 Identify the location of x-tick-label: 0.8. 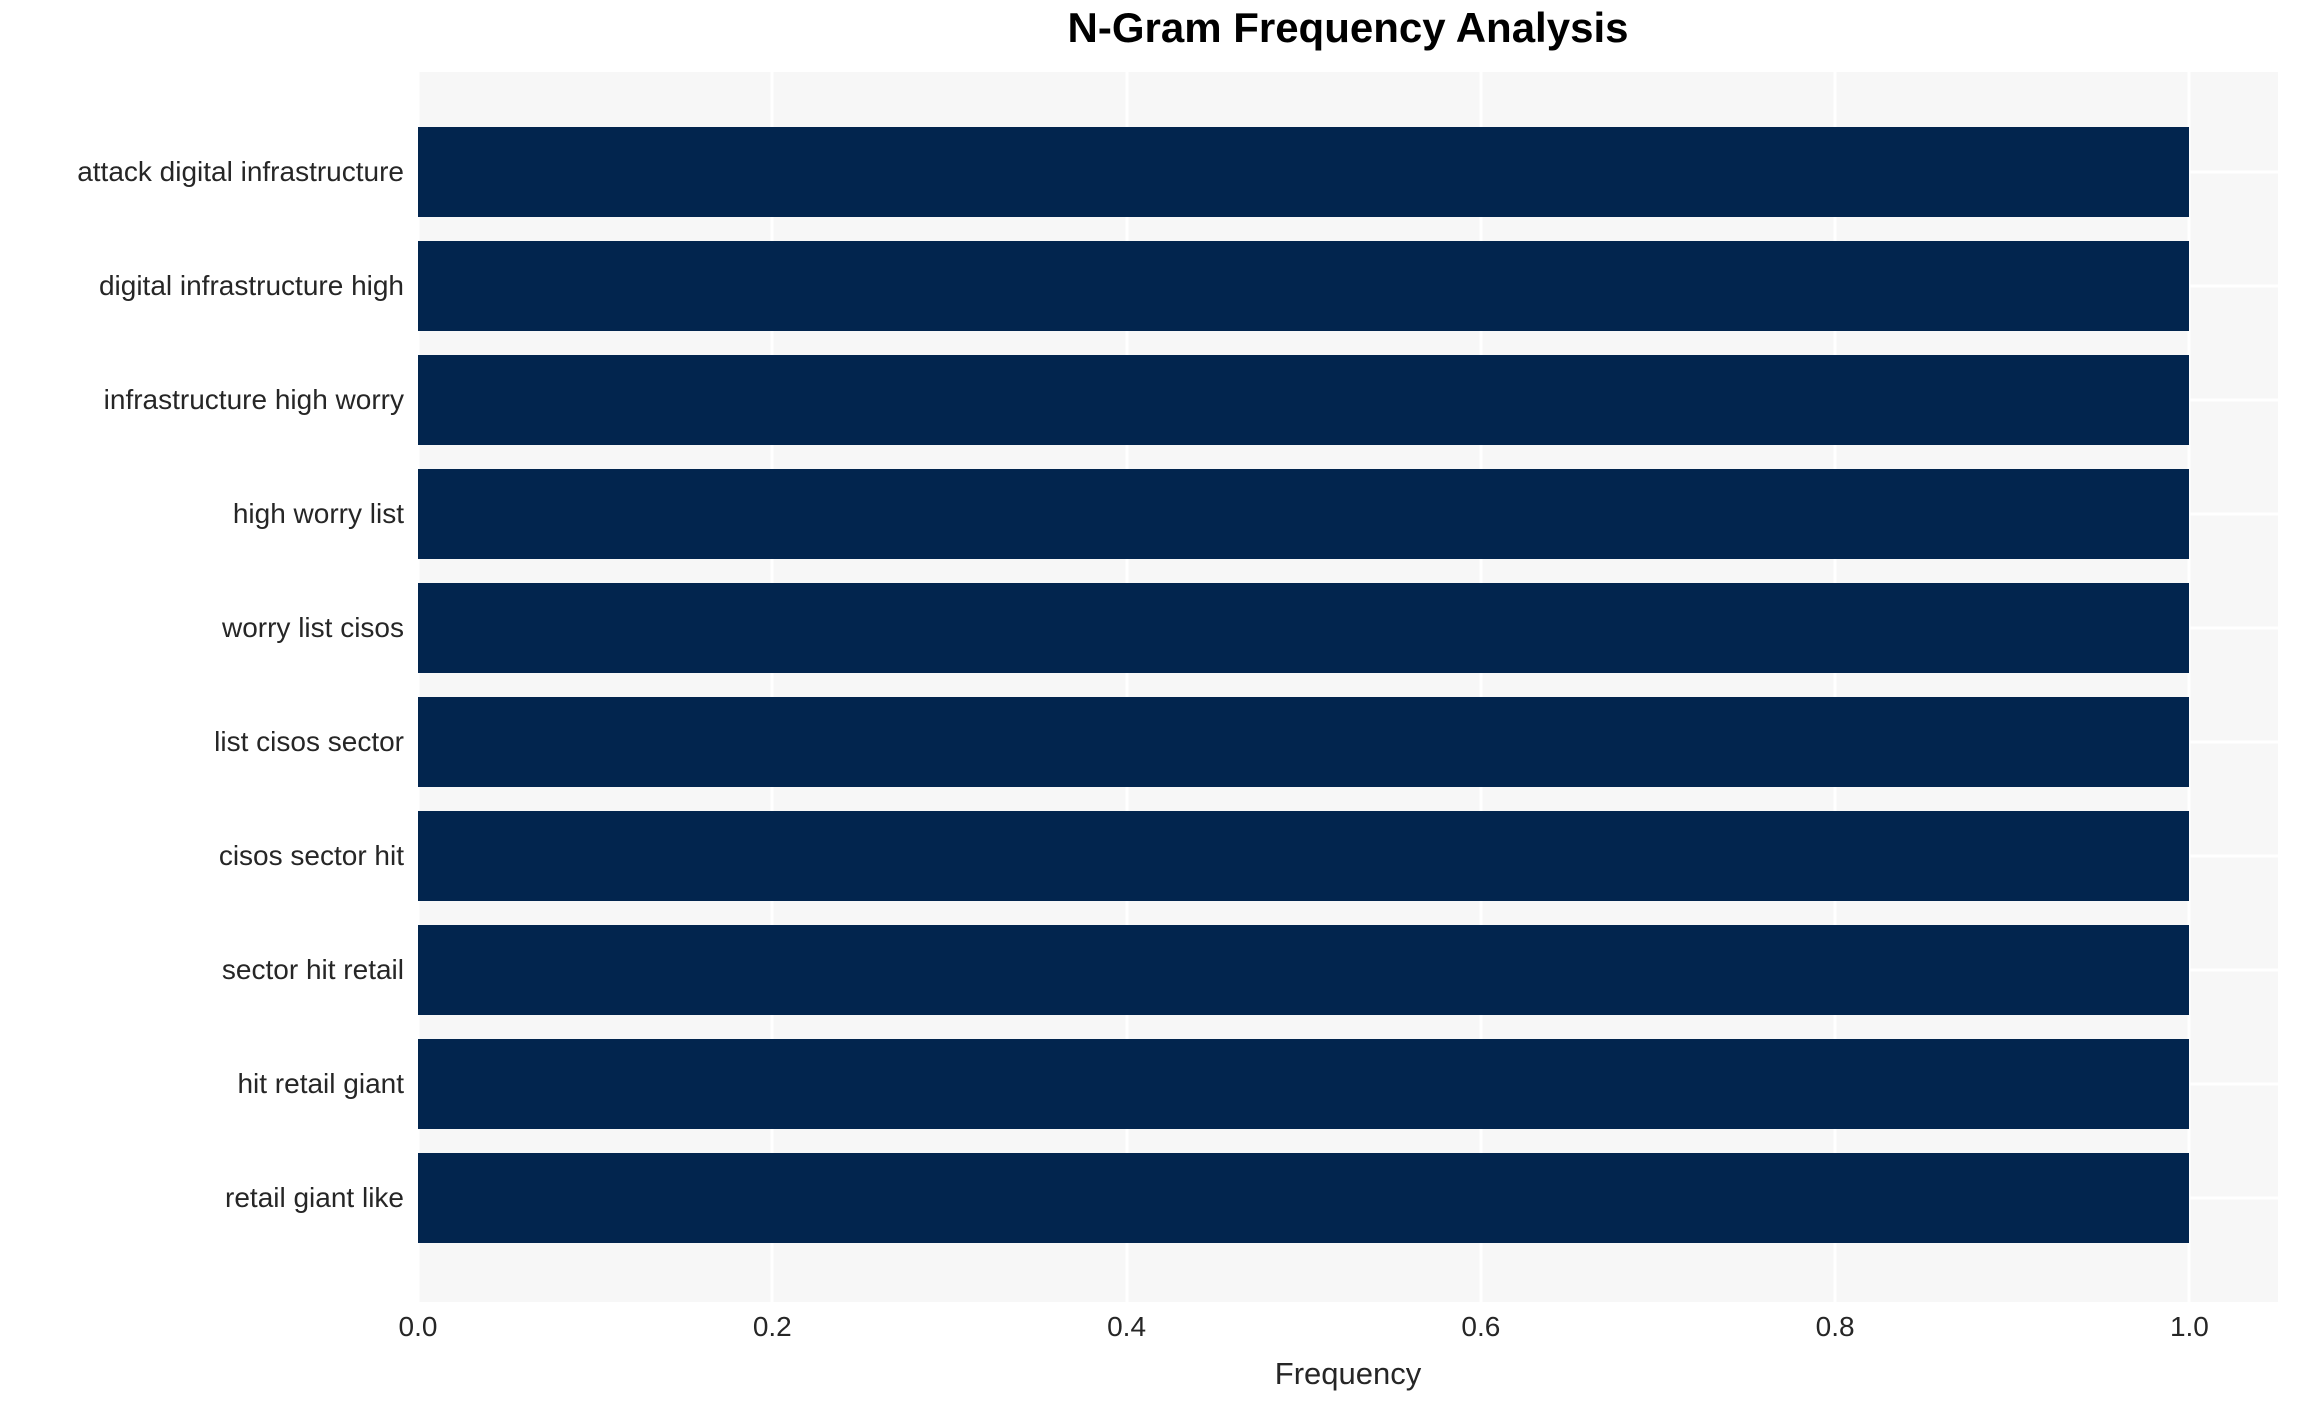
(1835, 1326).